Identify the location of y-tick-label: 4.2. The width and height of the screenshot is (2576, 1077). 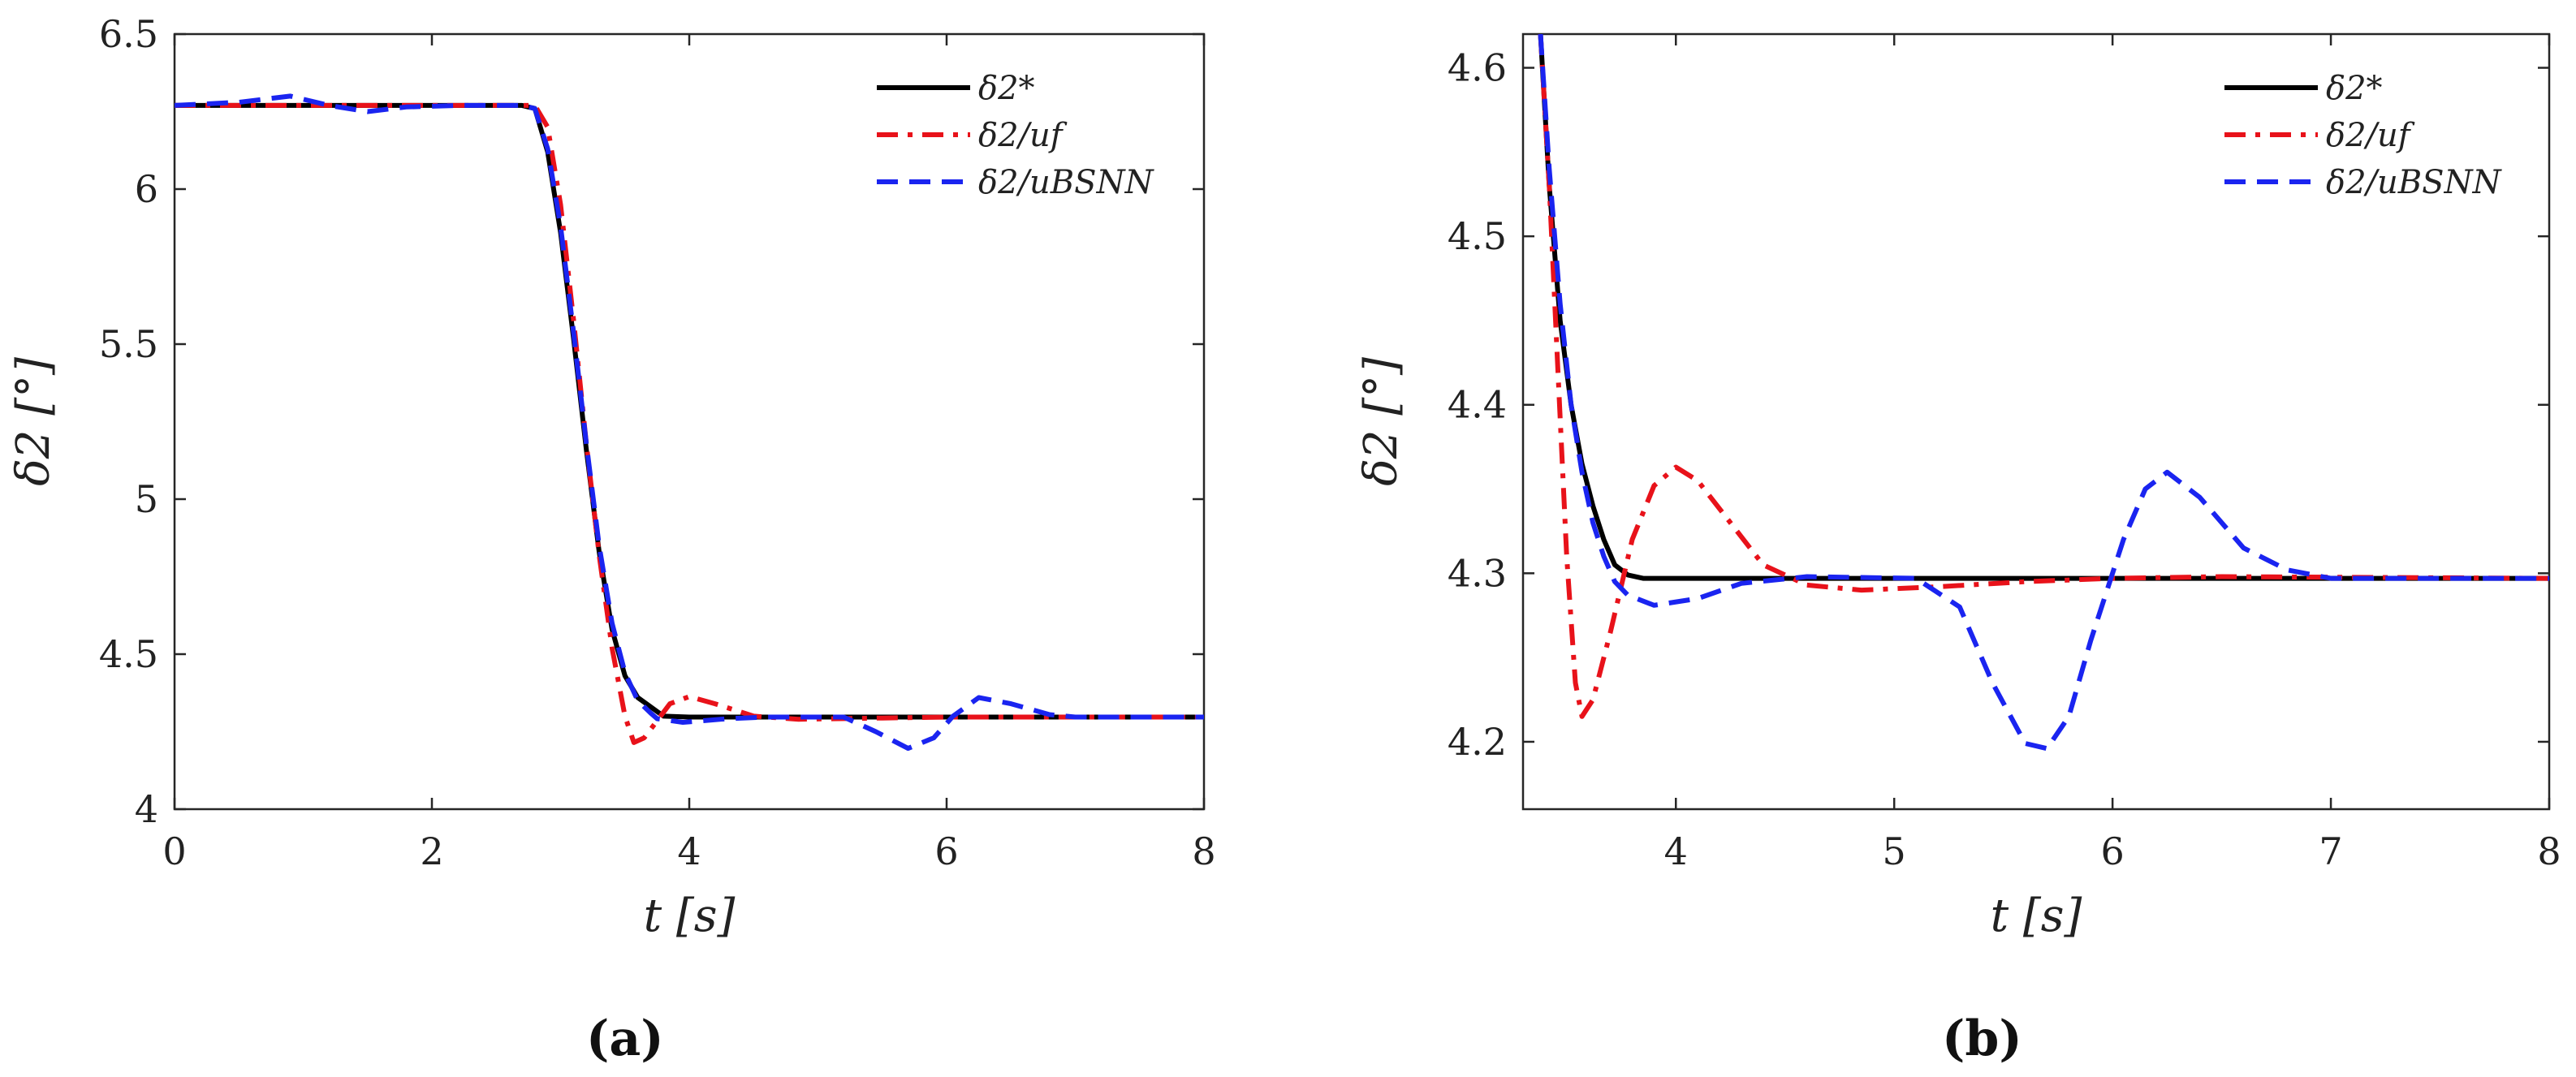
(1477, 742).